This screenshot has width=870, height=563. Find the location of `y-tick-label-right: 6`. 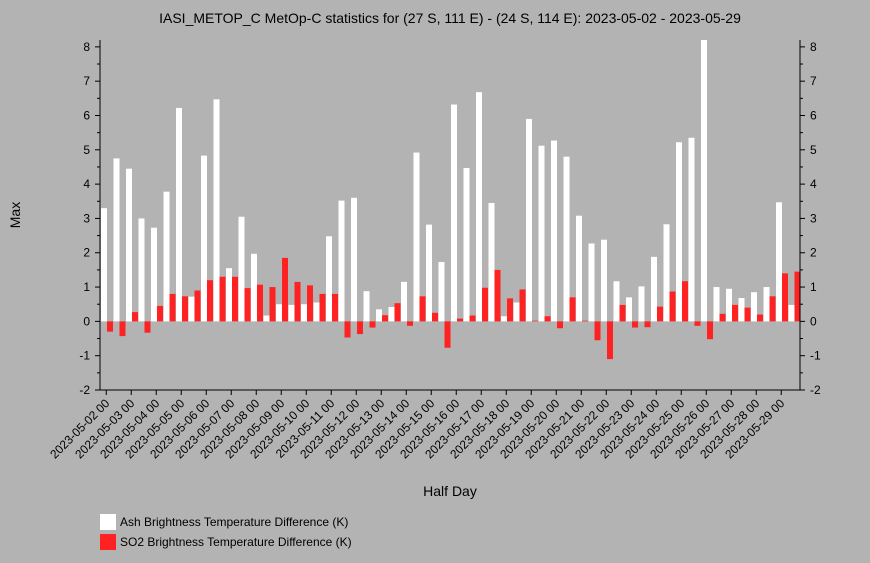

y-tick-label-right: 6 is located at coordinates (813, 115).